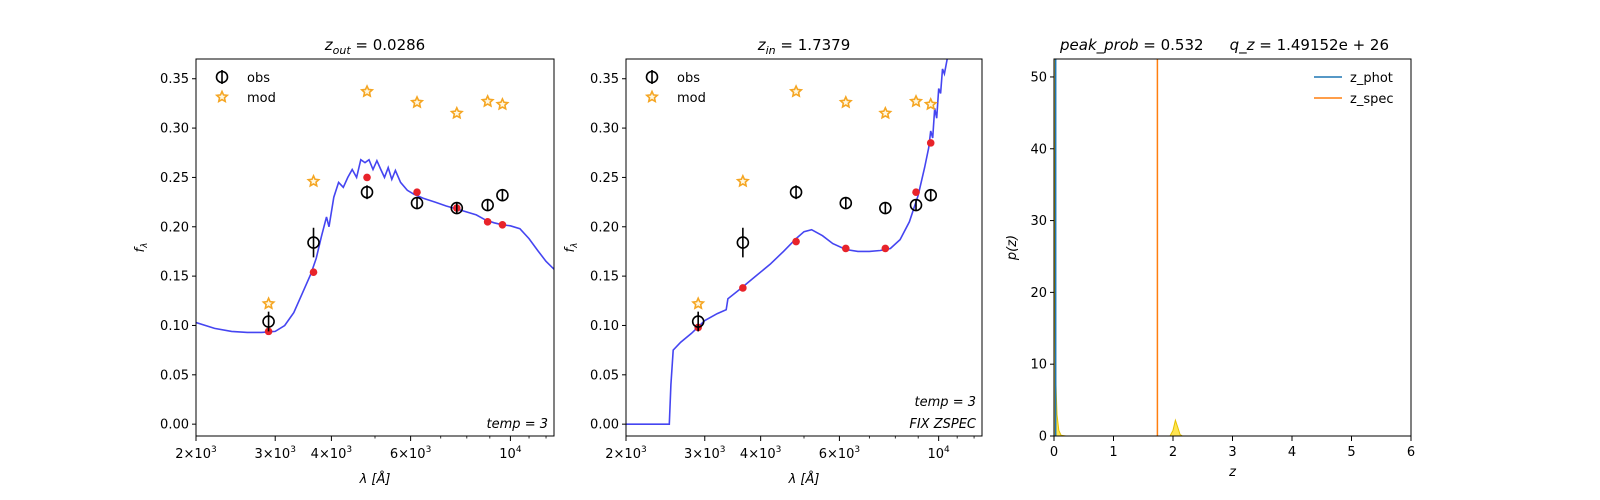 This screenshot has height=500, width=1600. I want to click on chart-title: zin = 1.7379, so click(804, 46).